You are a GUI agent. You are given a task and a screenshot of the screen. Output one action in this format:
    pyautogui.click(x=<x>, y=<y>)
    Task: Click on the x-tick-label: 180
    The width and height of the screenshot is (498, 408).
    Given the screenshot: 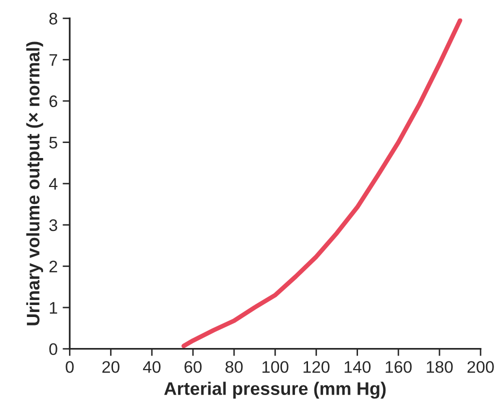 What is the action you would take?
    pyautogui.click(x=439, y=367)
    